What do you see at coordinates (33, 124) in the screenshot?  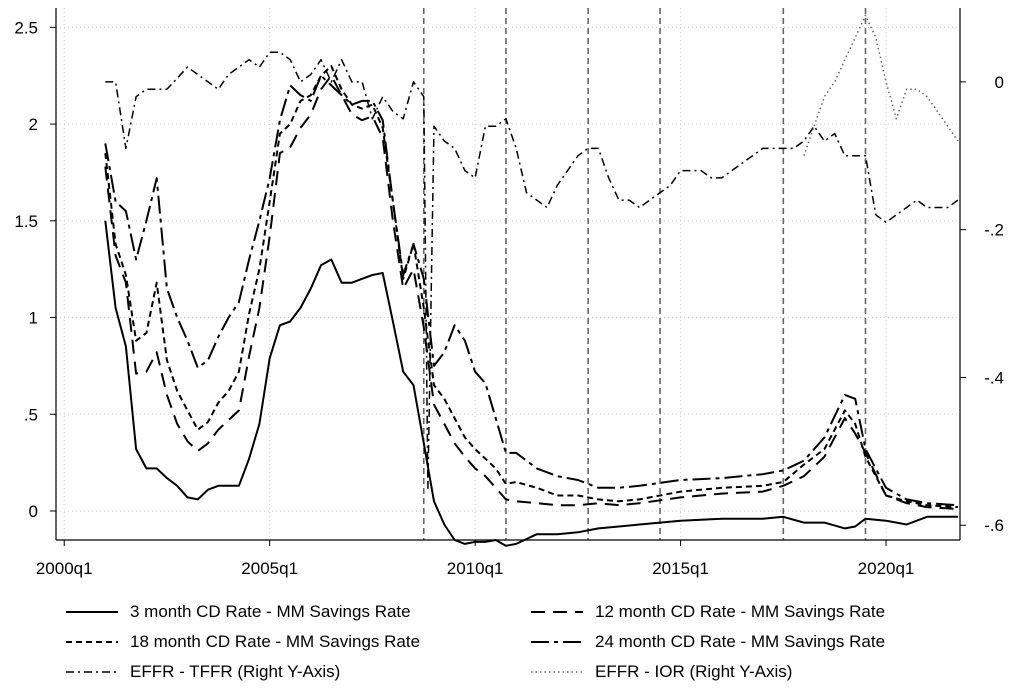 I see `y-left-tick-label-4: 2` at bounding box center [33, 124].